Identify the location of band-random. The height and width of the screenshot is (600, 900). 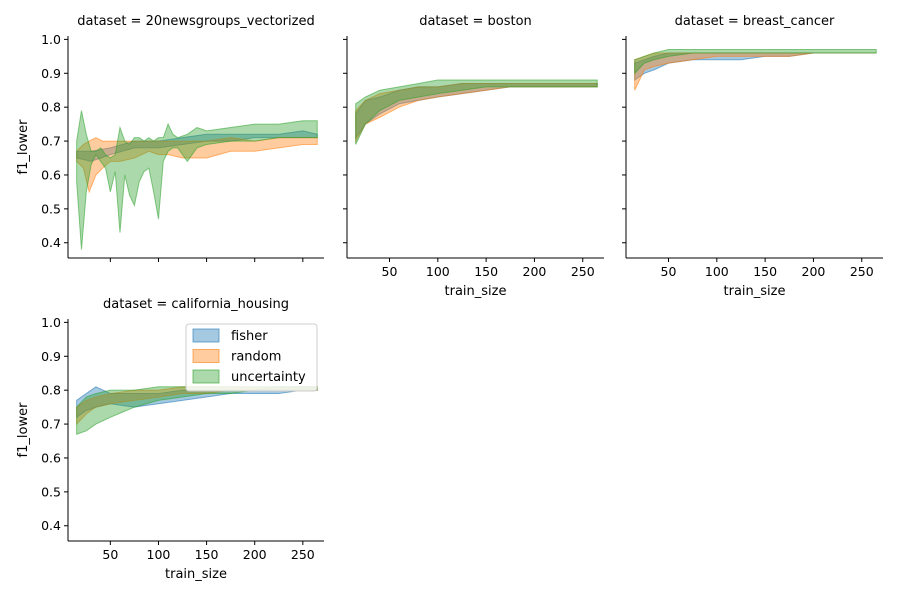
(197, 165).